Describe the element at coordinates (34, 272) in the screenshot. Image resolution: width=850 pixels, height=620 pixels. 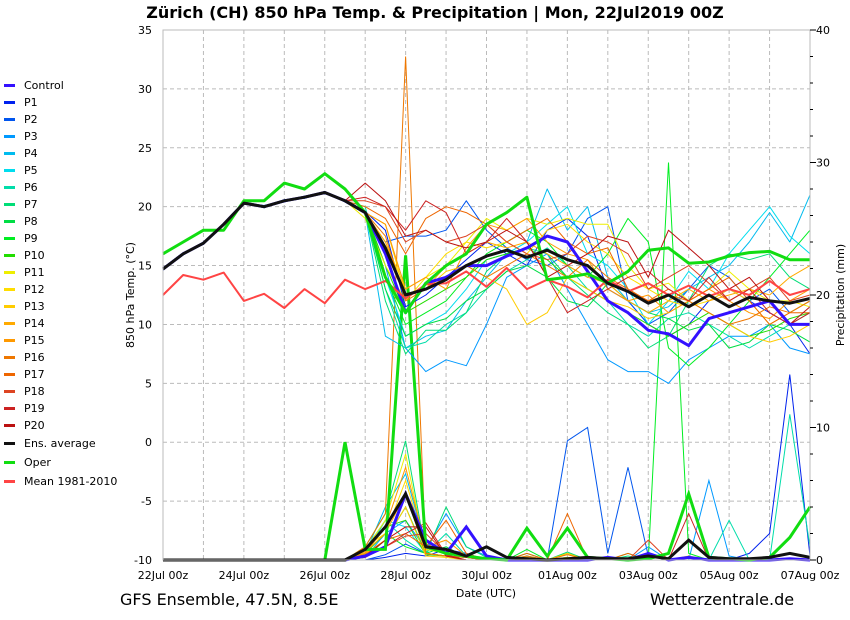
I see `legend-label: P11` at that location.